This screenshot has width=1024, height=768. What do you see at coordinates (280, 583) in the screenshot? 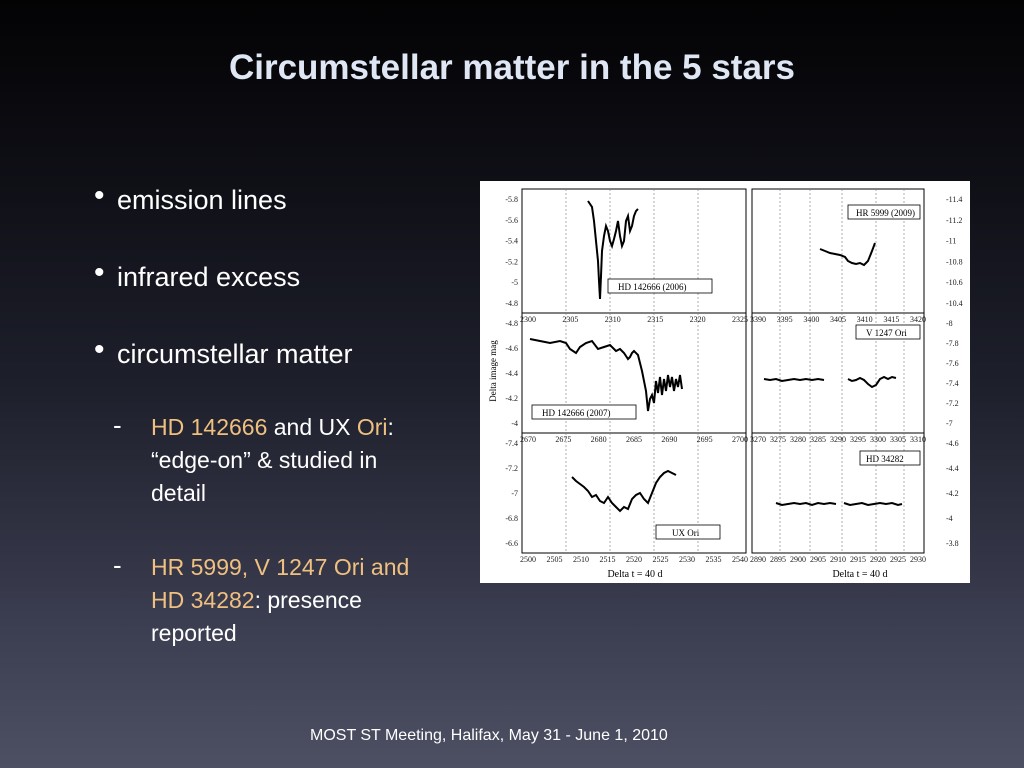
I see `star-names: and HD 34282` at bounding box center [280, 583].